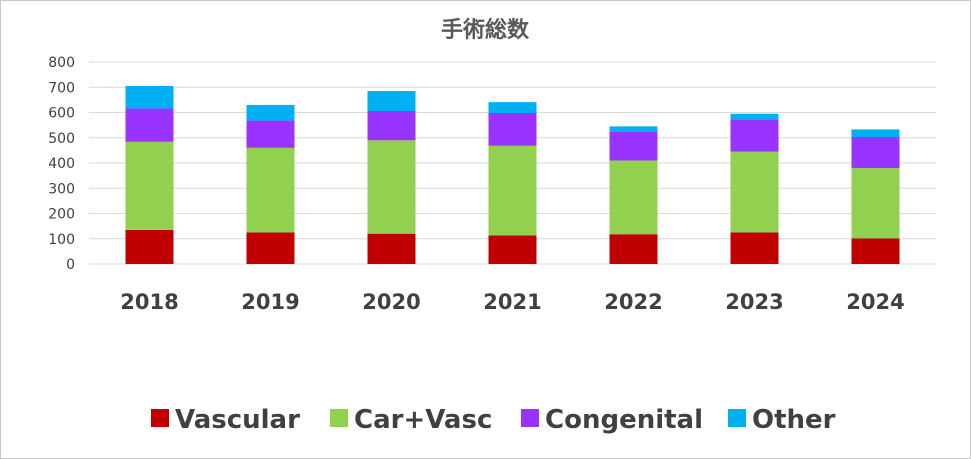  I want to click on bar-other-2018, so click(149, 97).